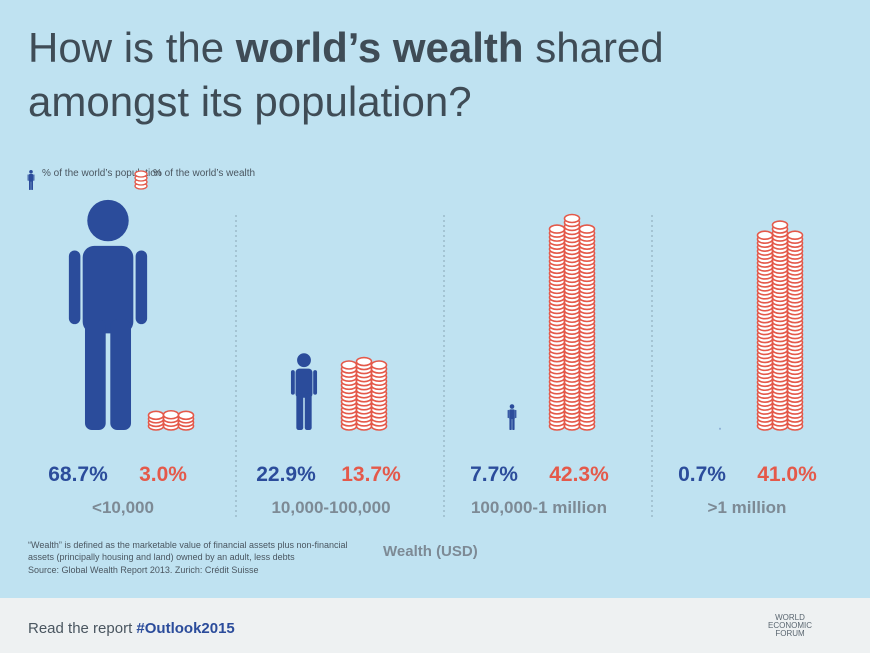 This screenshot has height=653, width=870. I want to click on category-label: 100,000-1 million, so click(539, 507).